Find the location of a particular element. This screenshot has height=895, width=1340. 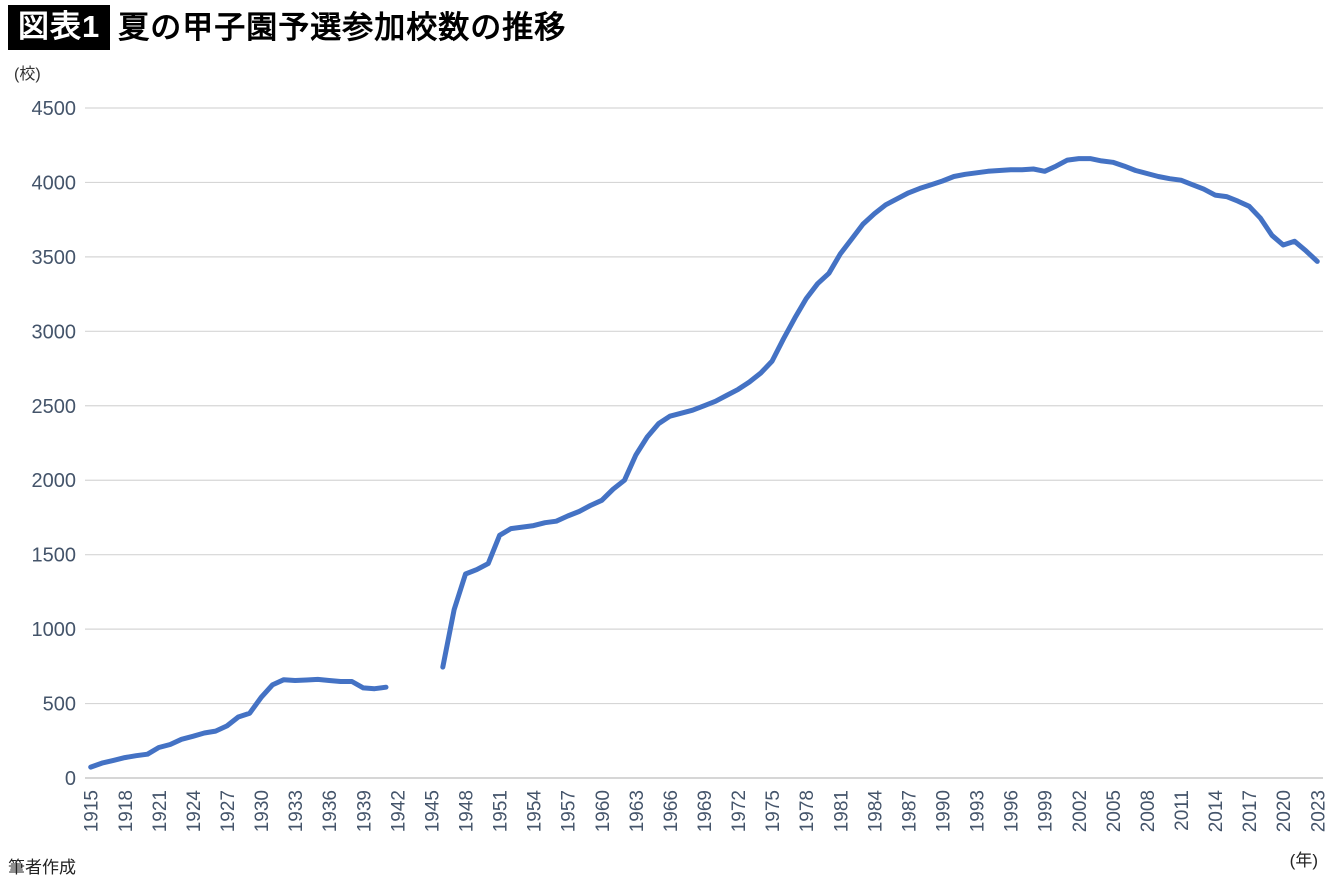

page-title: 夏の甲子園予選参加校数の推移 is located at coordinates (342, 27).